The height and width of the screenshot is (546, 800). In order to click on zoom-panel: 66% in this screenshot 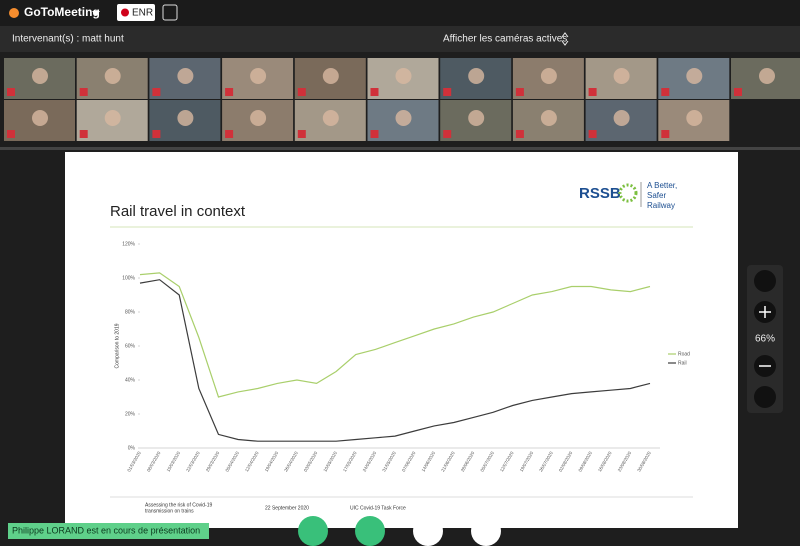, I will do `click(765, 339)`.